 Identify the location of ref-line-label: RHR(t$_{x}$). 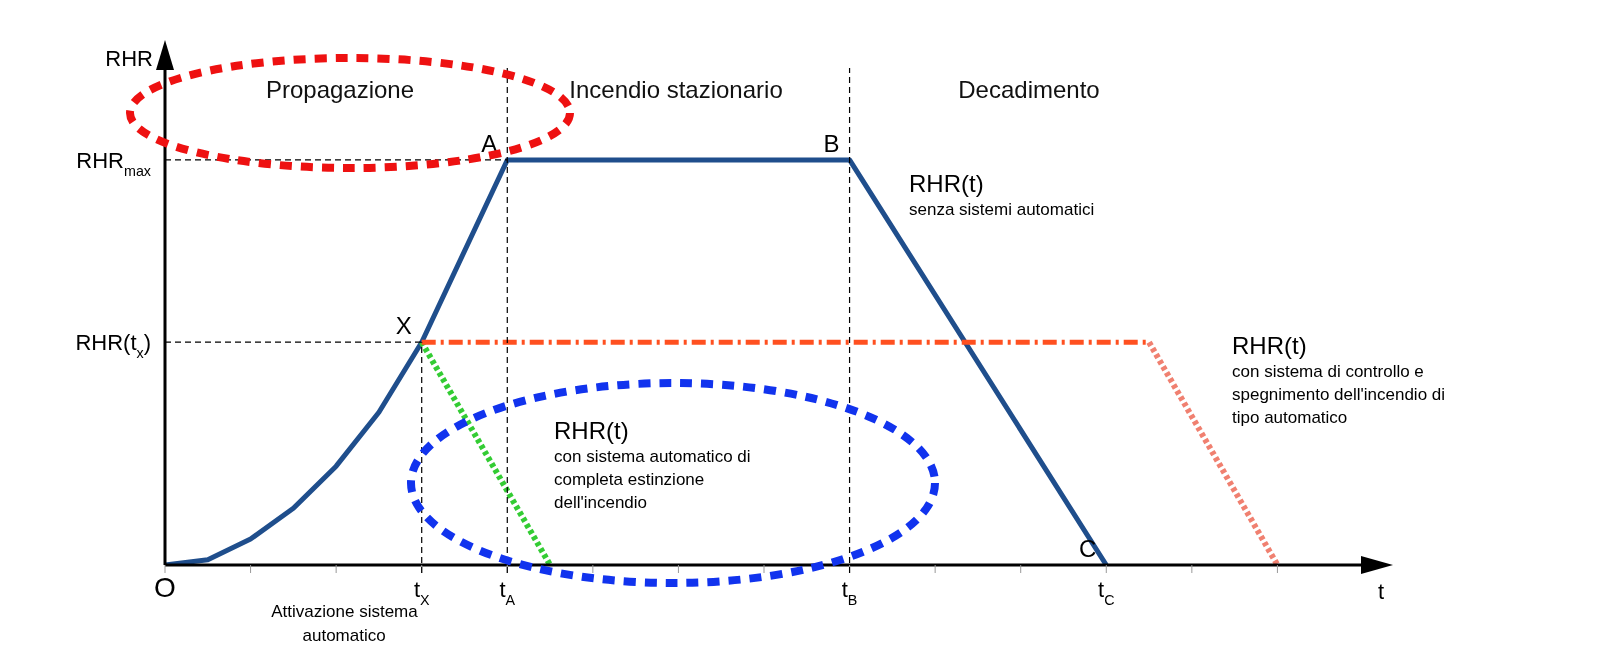
(113, 346).